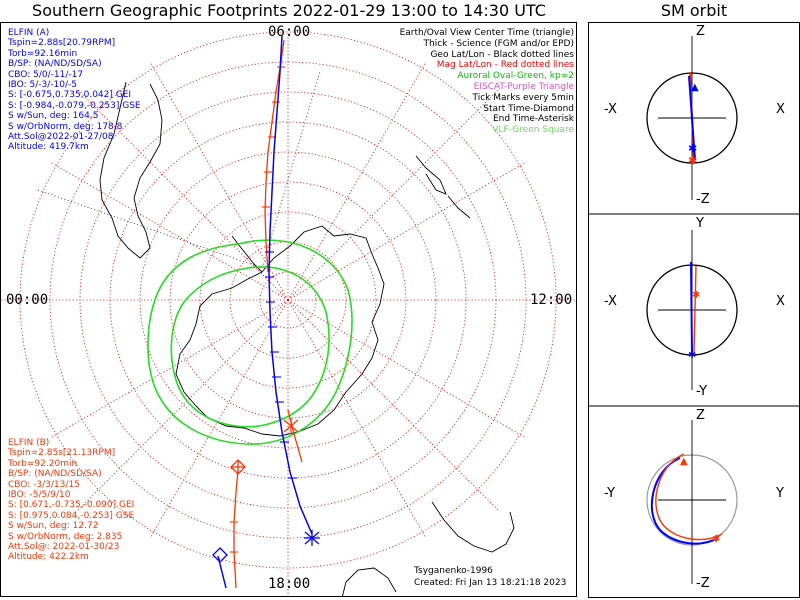 This screenshot has height=600, width=800. What do you see at coordinates (473, 527) in the screenshot?
I see `africa-coast` at bounding box center [473, 527].